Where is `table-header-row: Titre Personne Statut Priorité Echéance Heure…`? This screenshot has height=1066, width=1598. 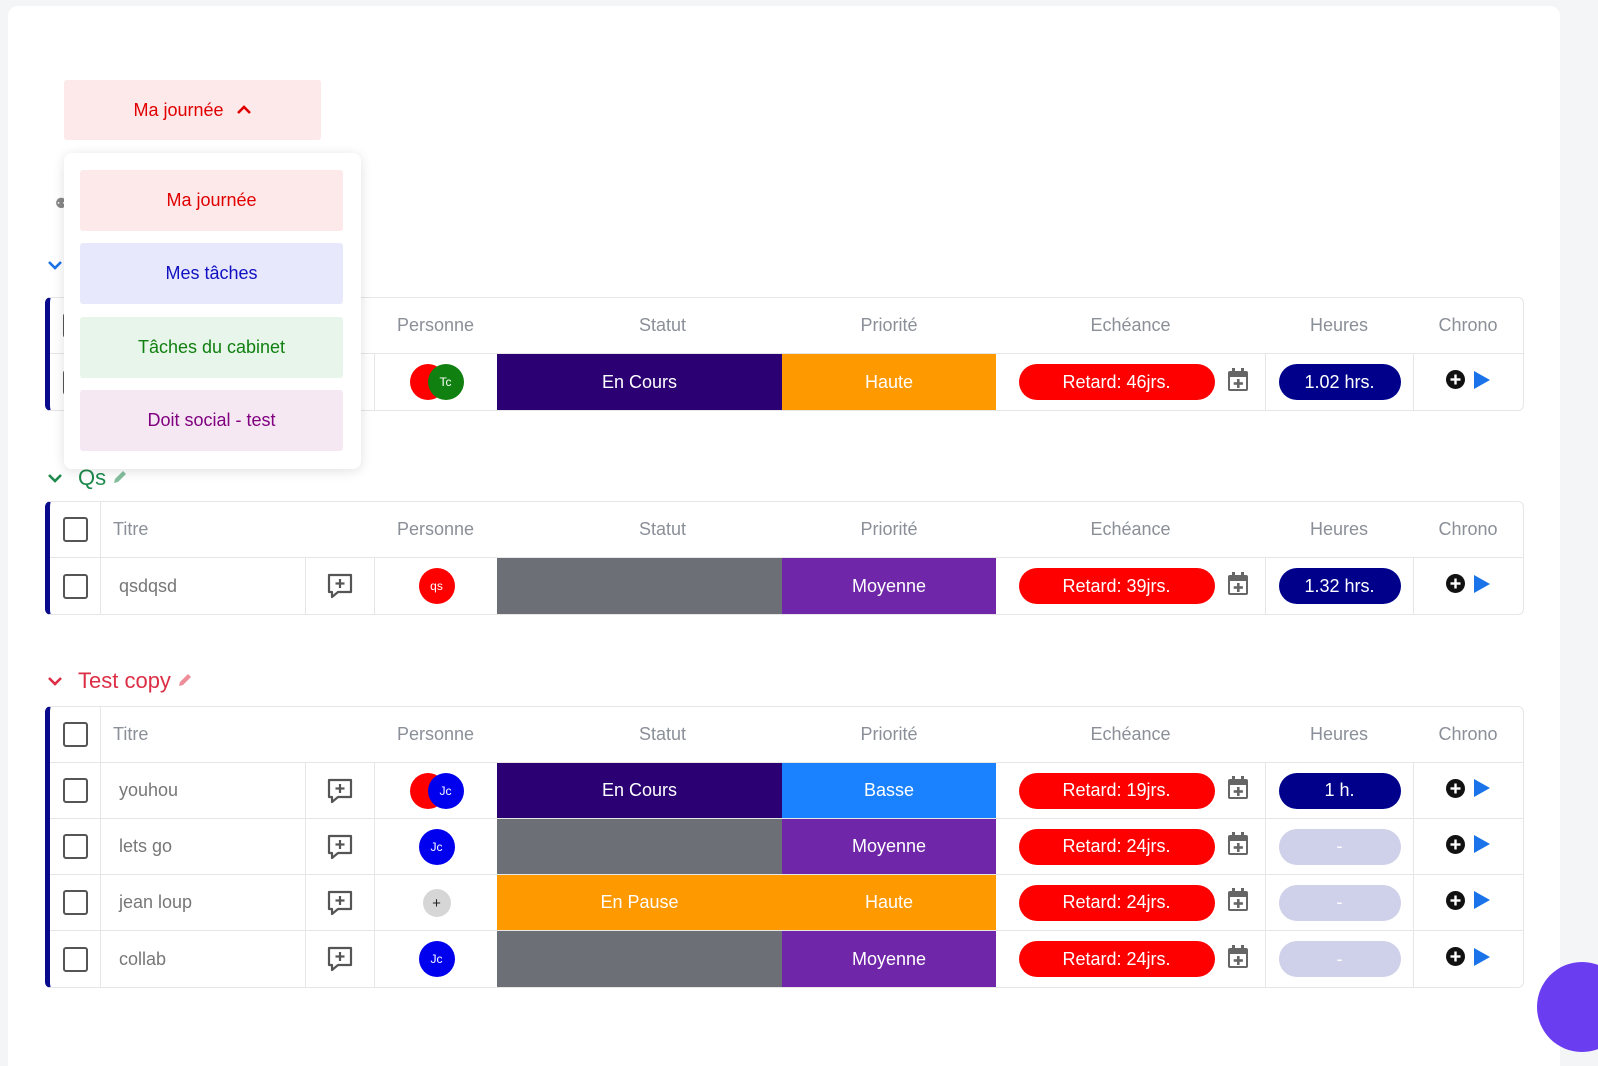
table-header-row: Titre Personne Statut Priorité Echéance Heure… is located at coordinates (786, 735).